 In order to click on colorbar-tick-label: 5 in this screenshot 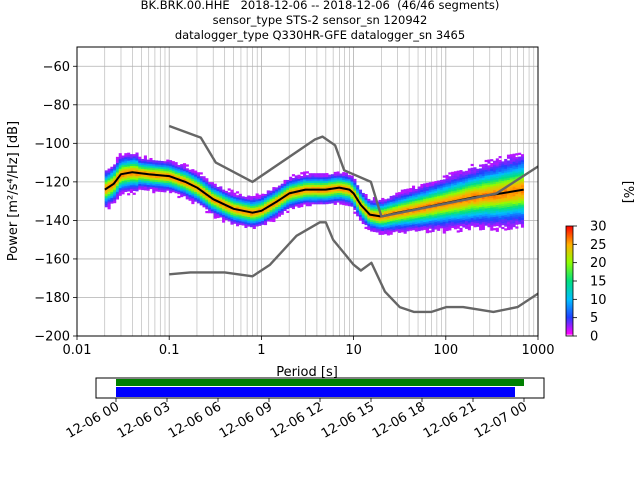, I will do `click(594, 318)`.